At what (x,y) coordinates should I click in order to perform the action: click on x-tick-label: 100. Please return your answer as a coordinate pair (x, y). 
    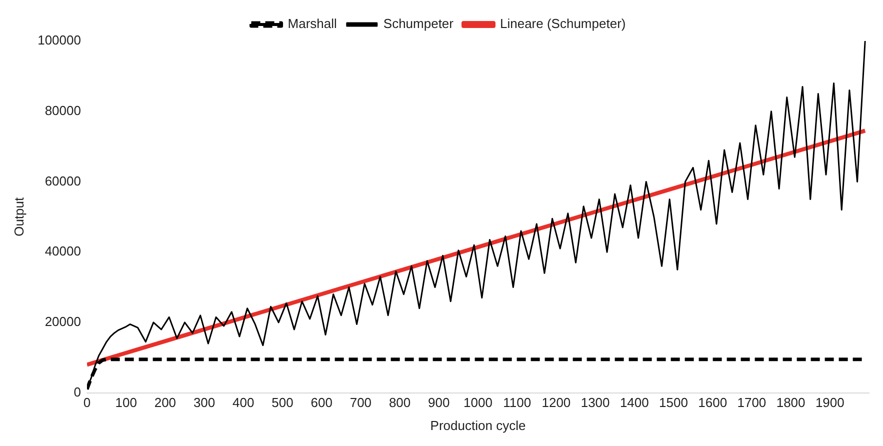
    Looking at the image, I should click on (126, 402).